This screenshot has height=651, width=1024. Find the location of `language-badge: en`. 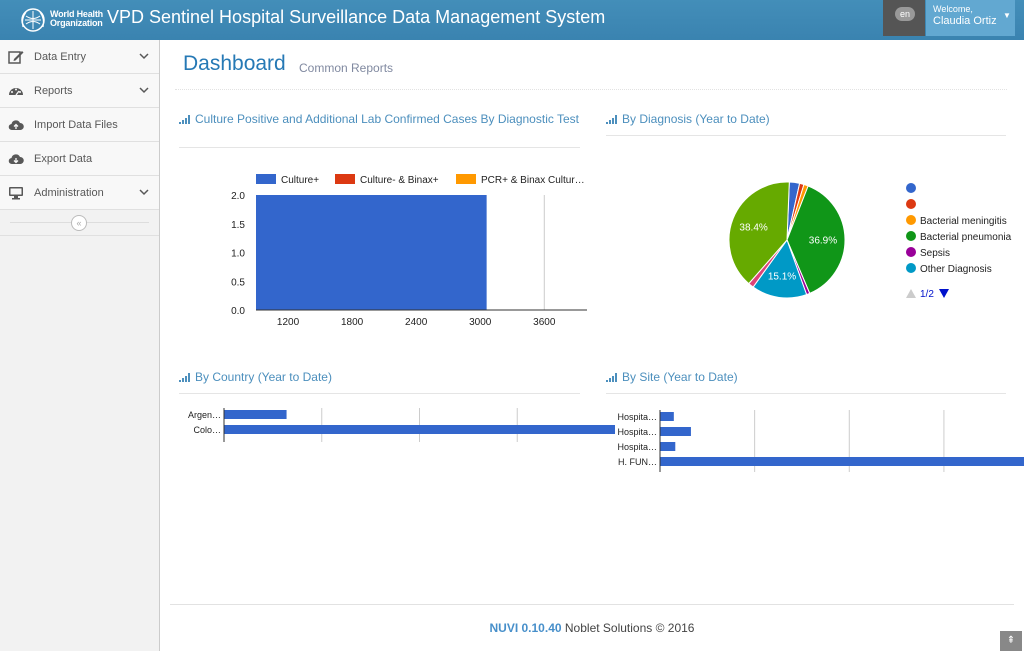

language-badge: en is located at coordinates (905, 14).